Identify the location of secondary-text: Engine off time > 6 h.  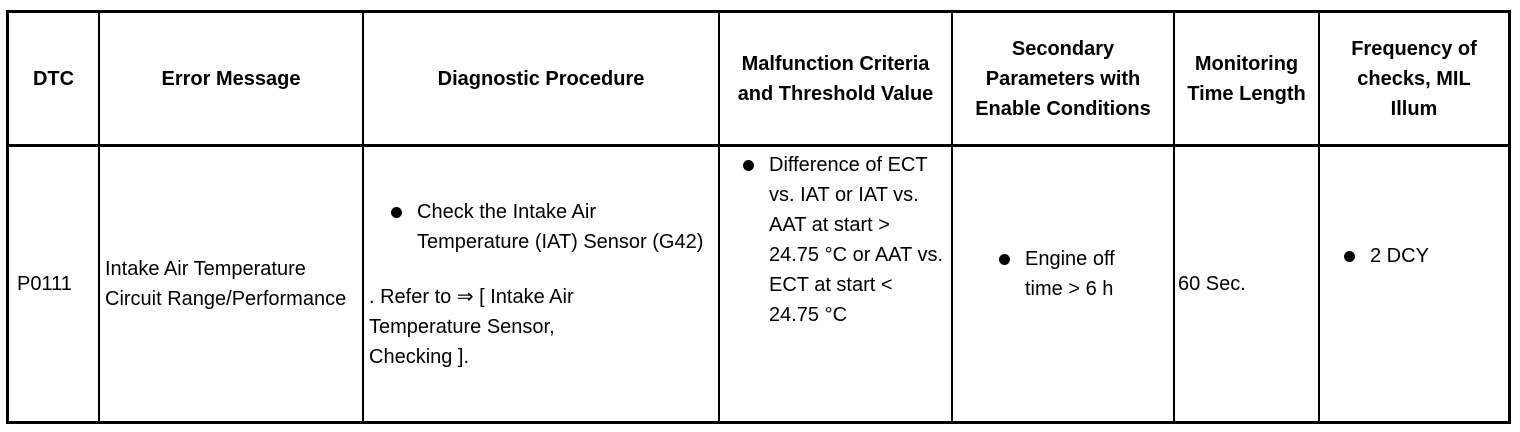
(1070, 274).